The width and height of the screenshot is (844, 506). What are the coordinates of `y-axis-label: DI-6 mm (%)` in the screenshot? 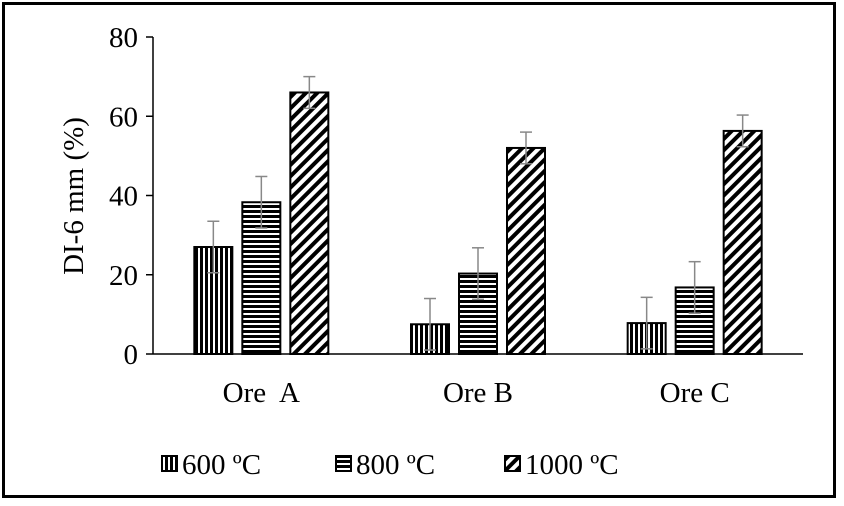 It's located at (74, 196).